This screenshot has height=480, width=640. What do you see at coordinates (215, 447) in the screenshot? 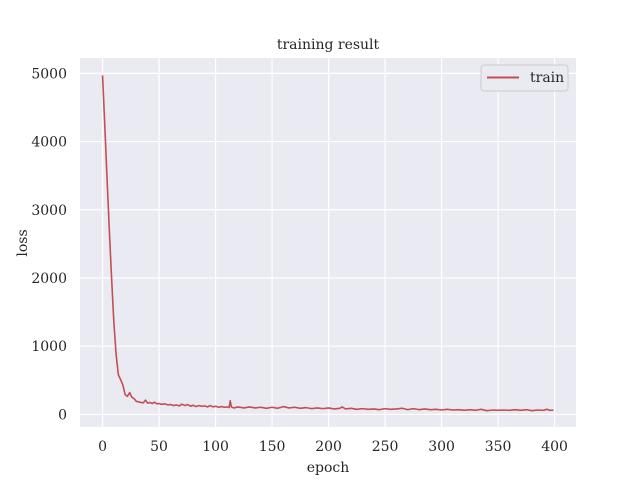
I see `x-tick-label: 100` at bounding box center [215, 447].